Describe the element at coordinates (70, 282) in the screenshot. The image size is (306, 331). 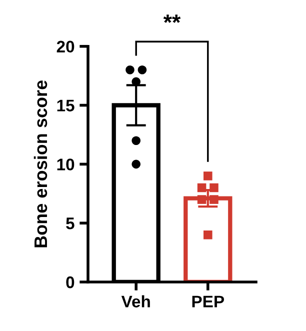
I see `y-tick-label: 0` at that location.